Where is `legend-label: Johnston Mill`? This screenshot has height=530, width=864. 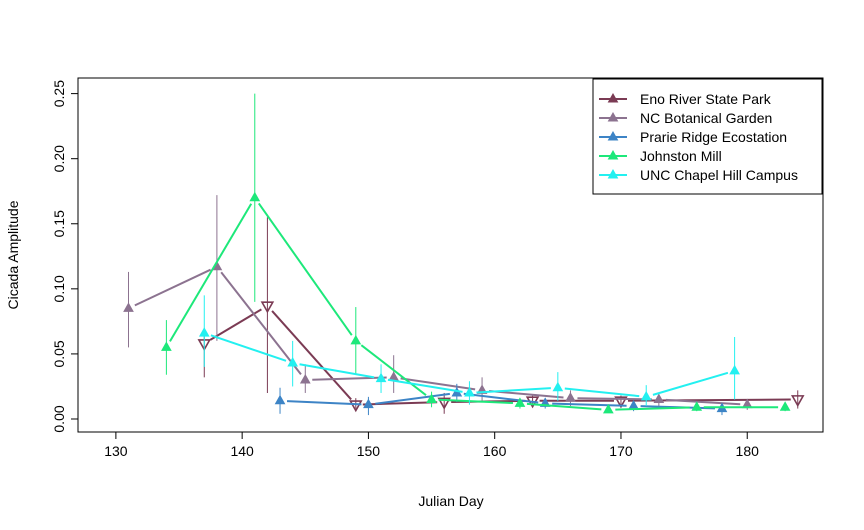 legend-label: Johnston Mill is located at coordinates (681, 156).